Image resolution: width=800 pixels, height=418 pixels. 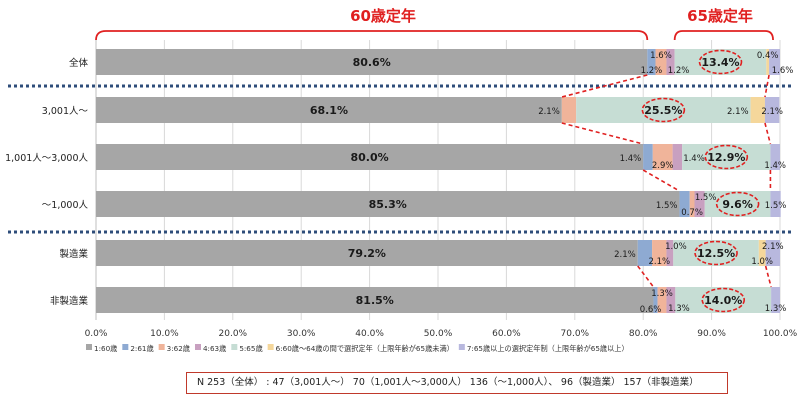 I want to click on data-label: 2.9%, so click(x=663, y=166).